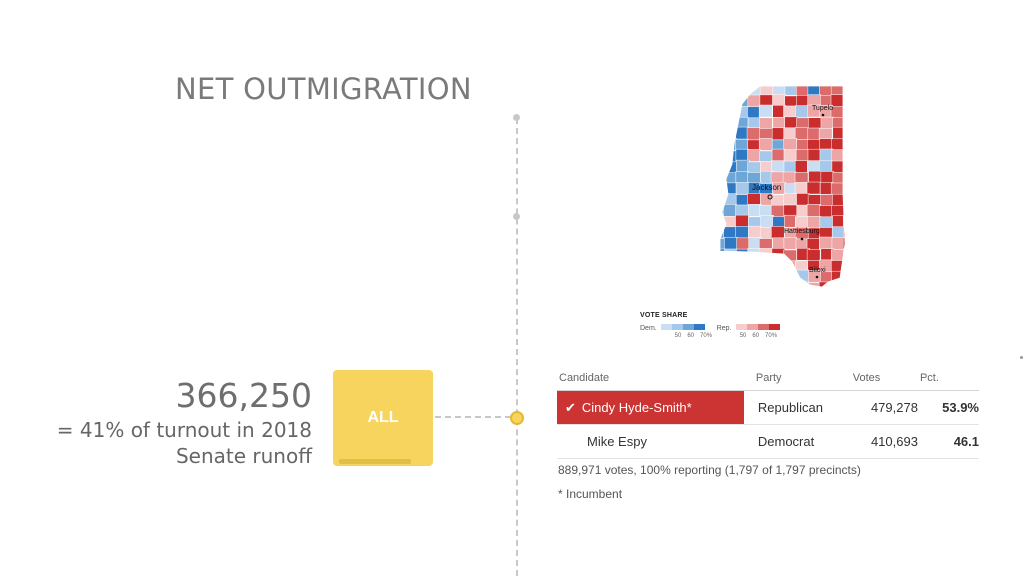 The height and width of the screenshot is (576, 1024). Describe the element at coordinates (768, 379) in the screenshot. I see `results-header-row: Candidate Party Votes Pct.` at that location.